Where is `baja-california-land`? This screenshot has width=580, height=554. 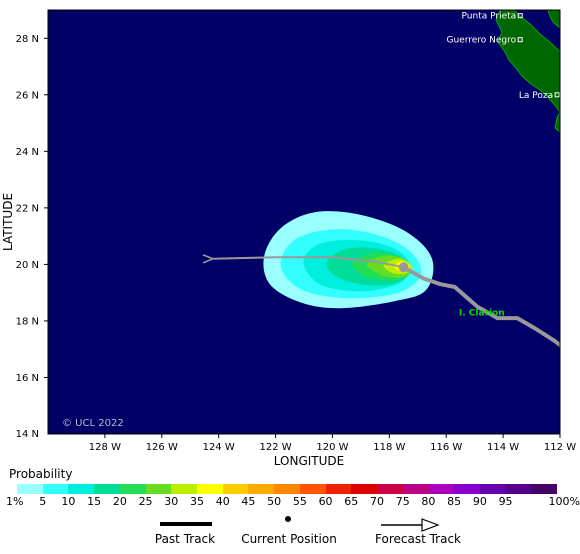
baja-california-land is located at coordinates (527, 61).